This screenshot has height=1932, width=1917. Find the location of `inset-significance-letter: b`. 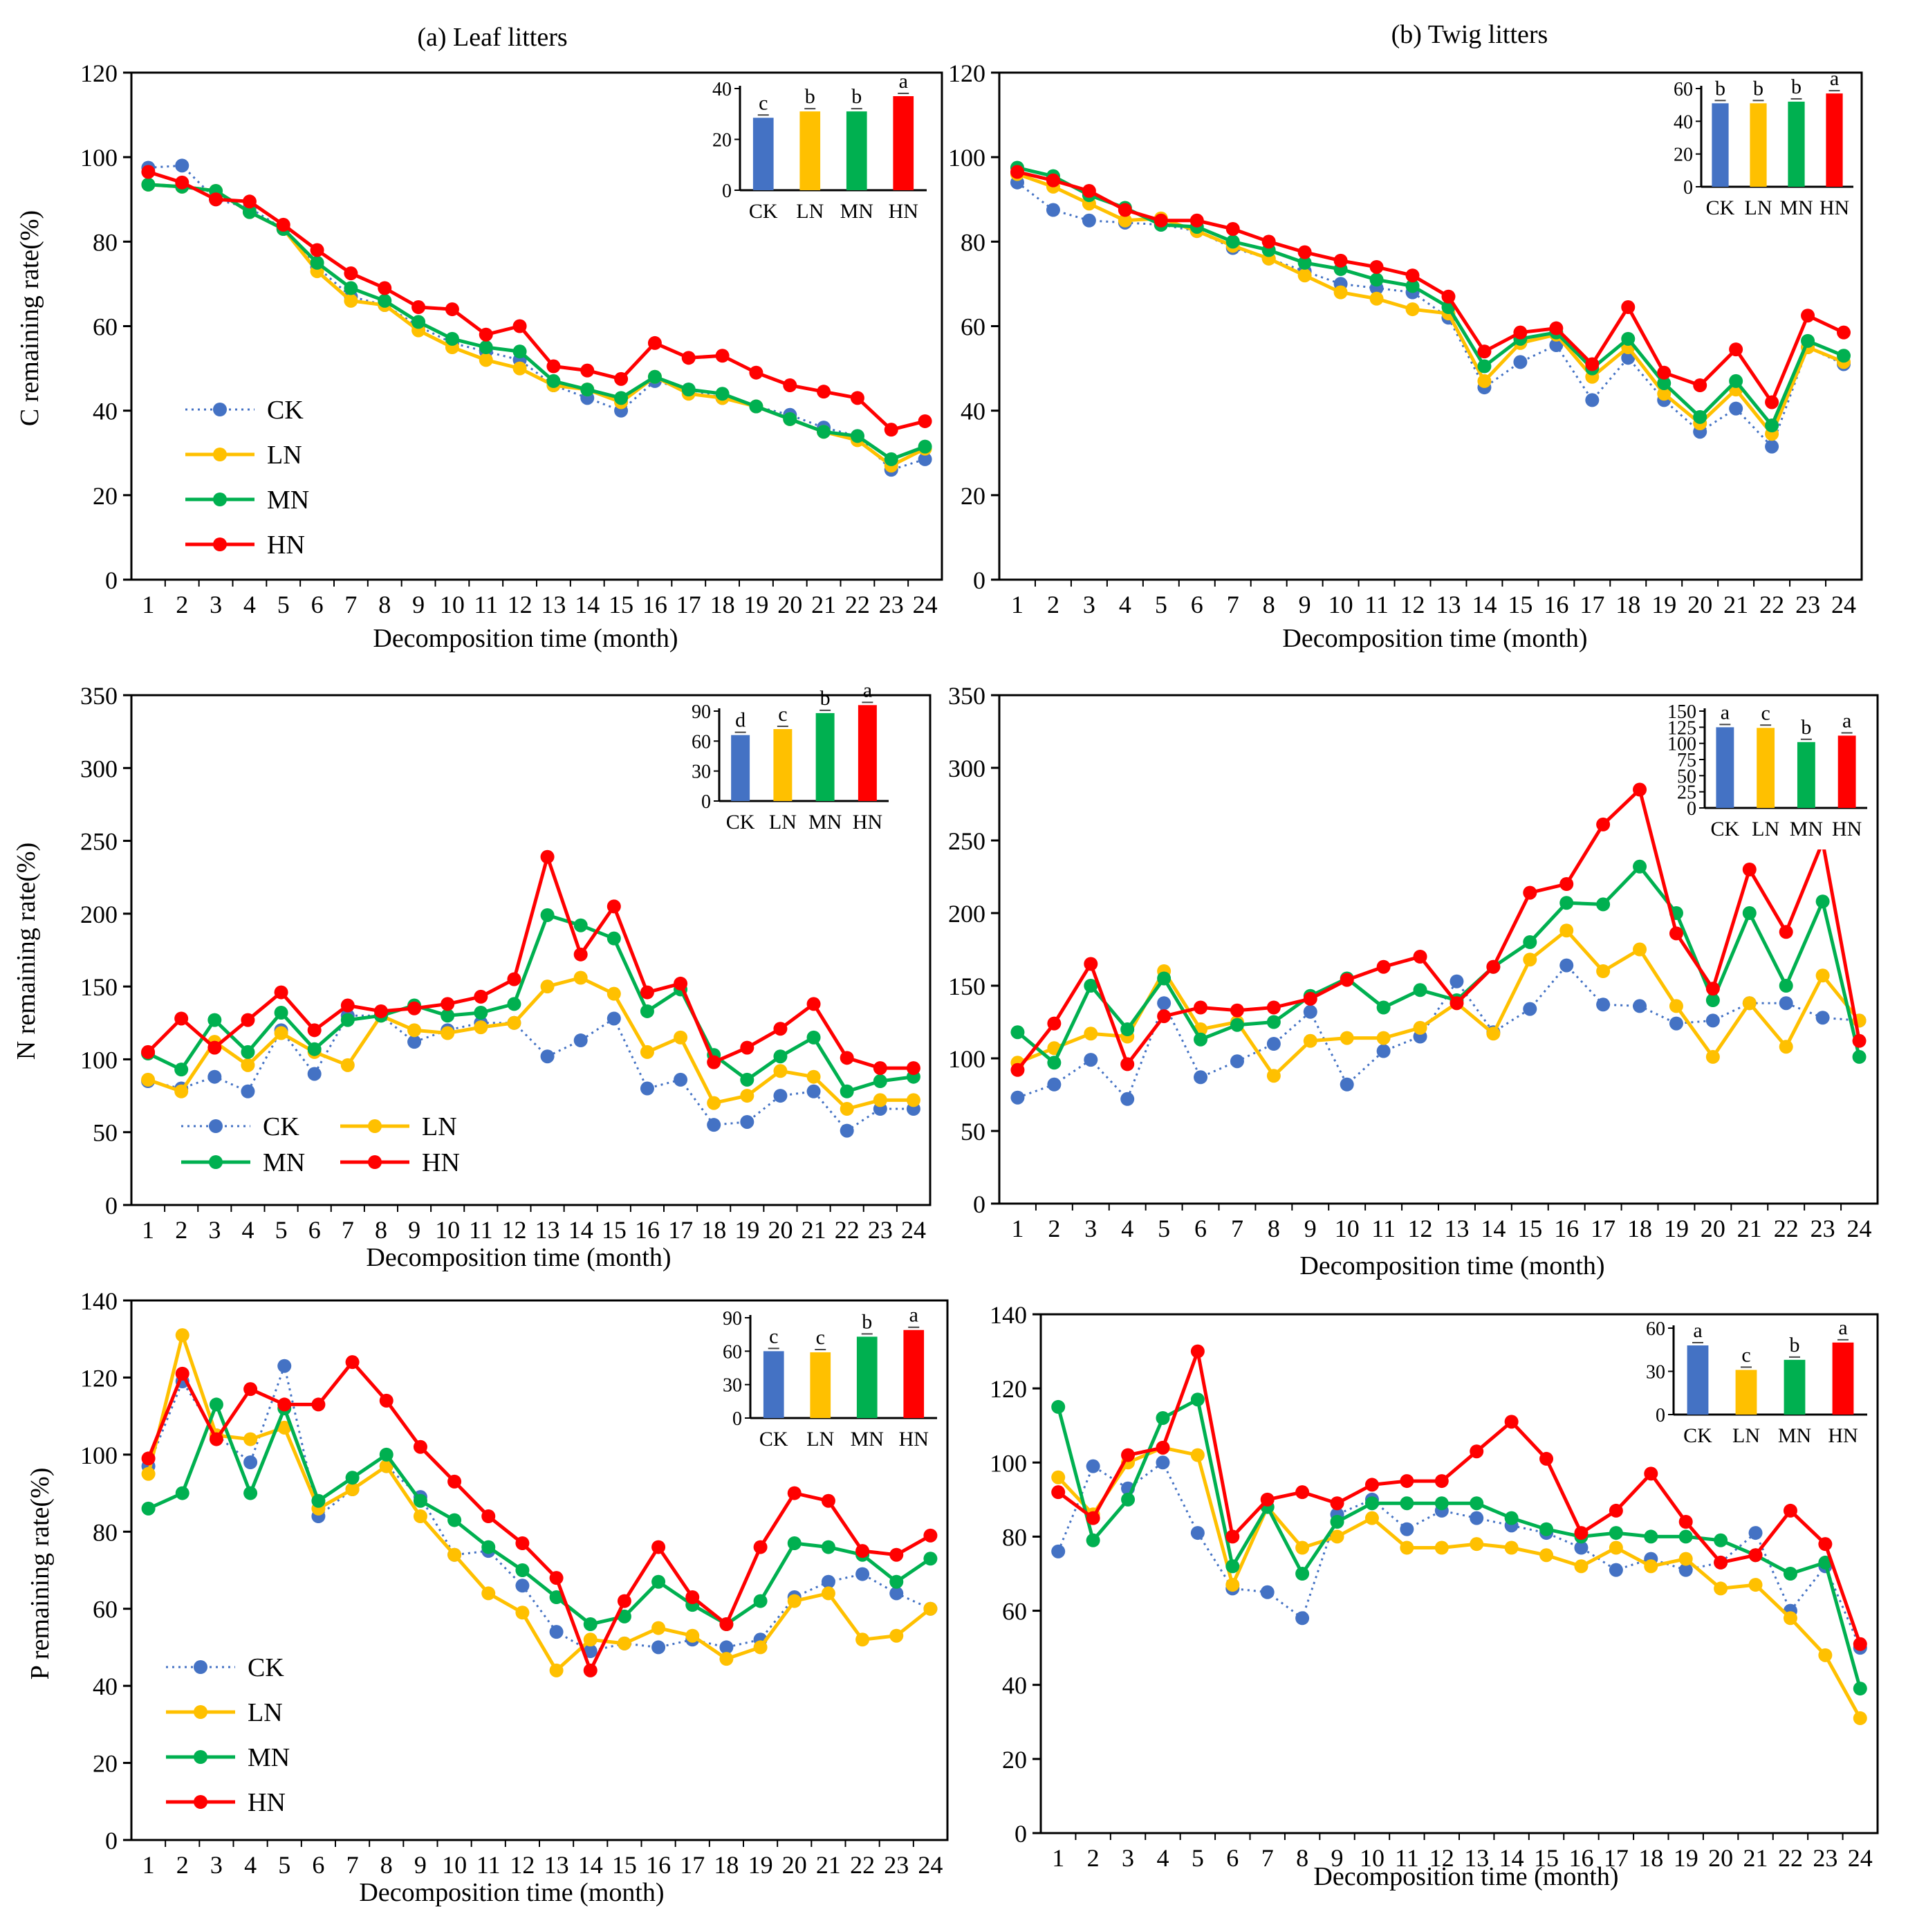

inset-significance-letter: b is located at coordinates (825, 698).